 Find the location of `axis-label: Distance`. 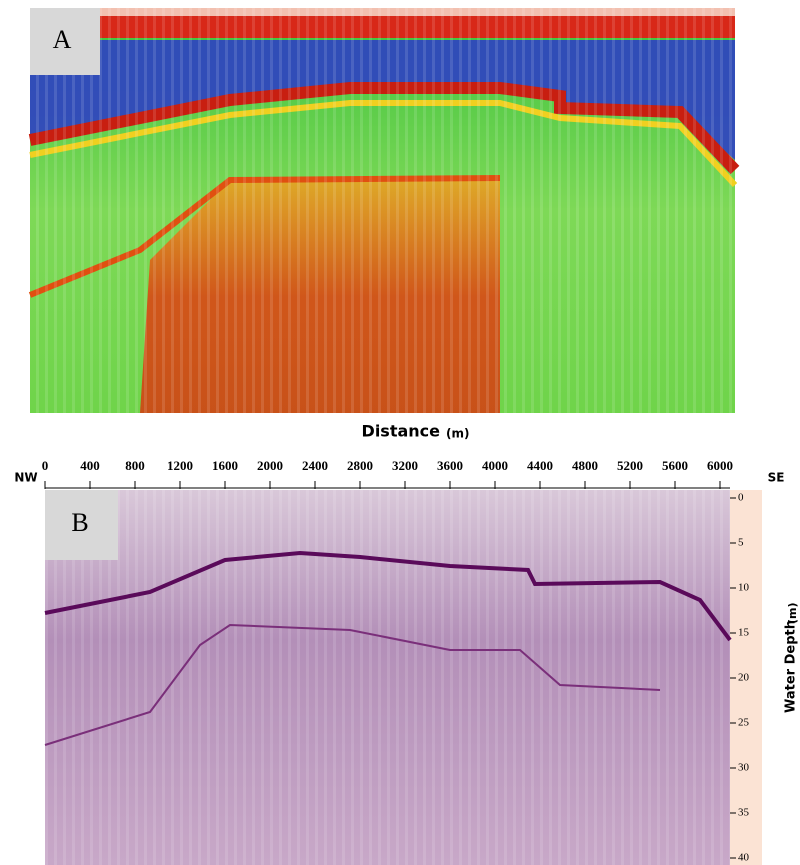

axis-label: Distance is located at coordinates (401, 431).